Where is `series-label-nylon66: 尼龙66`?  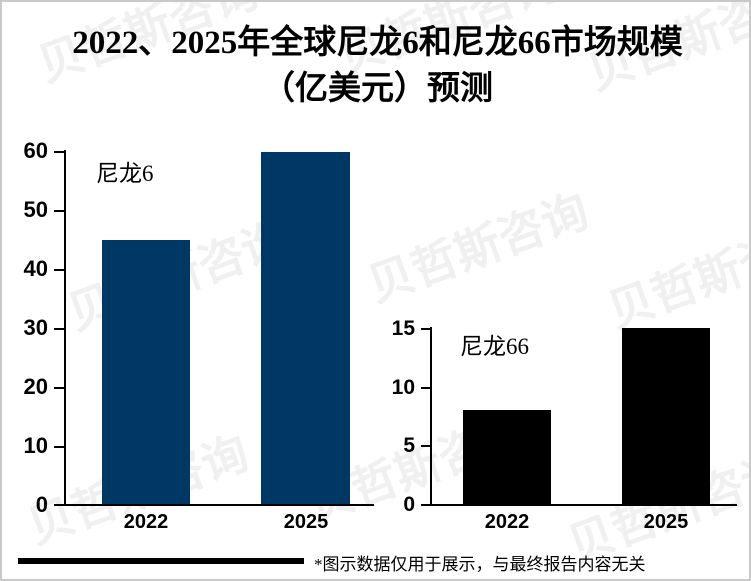
series-label-nylon66: 尼龙66 is located at coordinates (494, 346).